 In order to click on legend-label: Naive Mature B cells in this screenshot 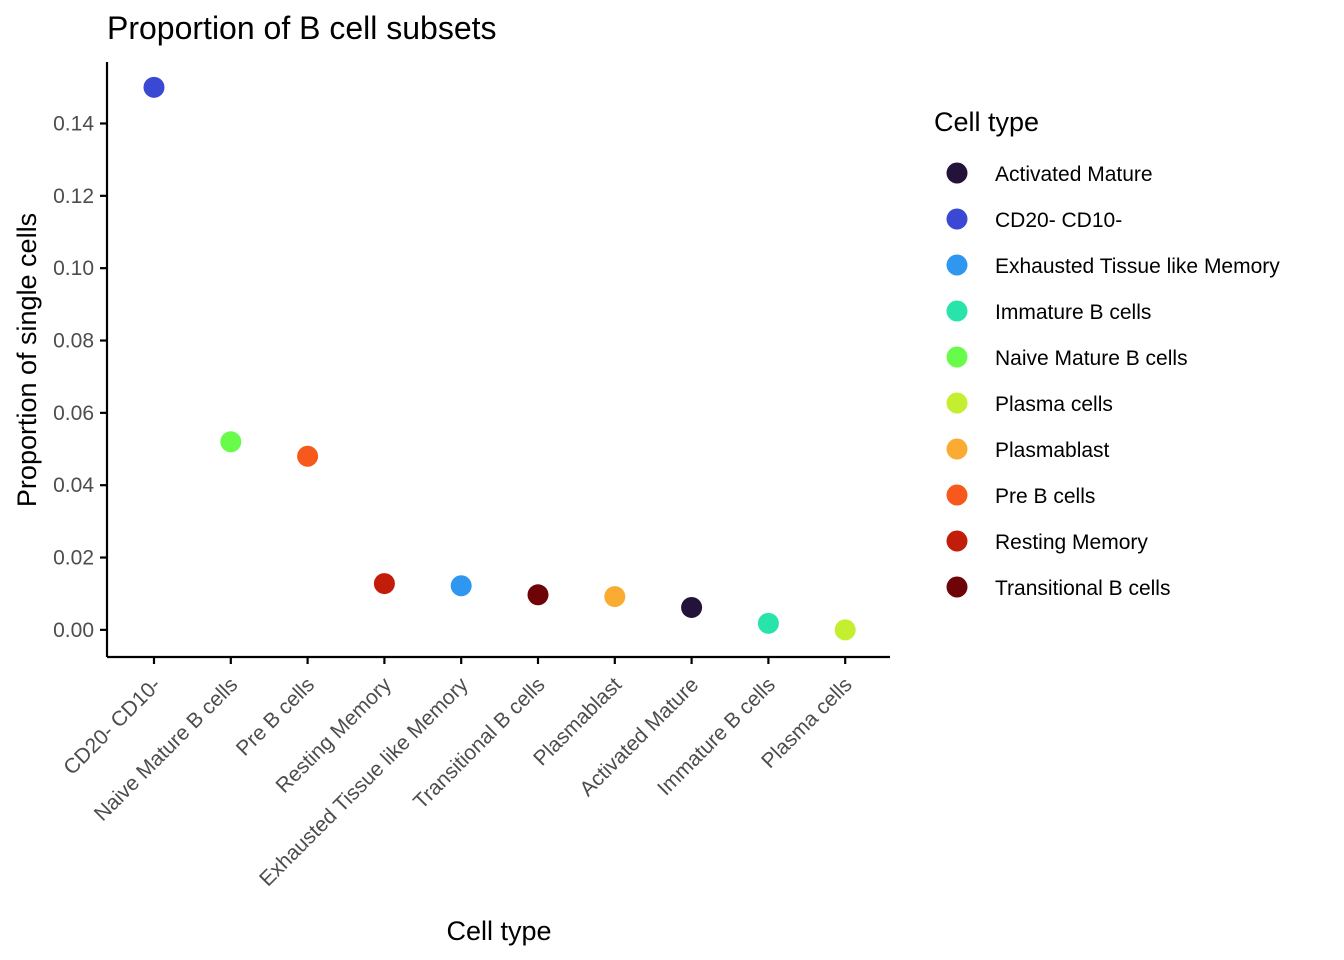, I will do `click(1091, 358)`.